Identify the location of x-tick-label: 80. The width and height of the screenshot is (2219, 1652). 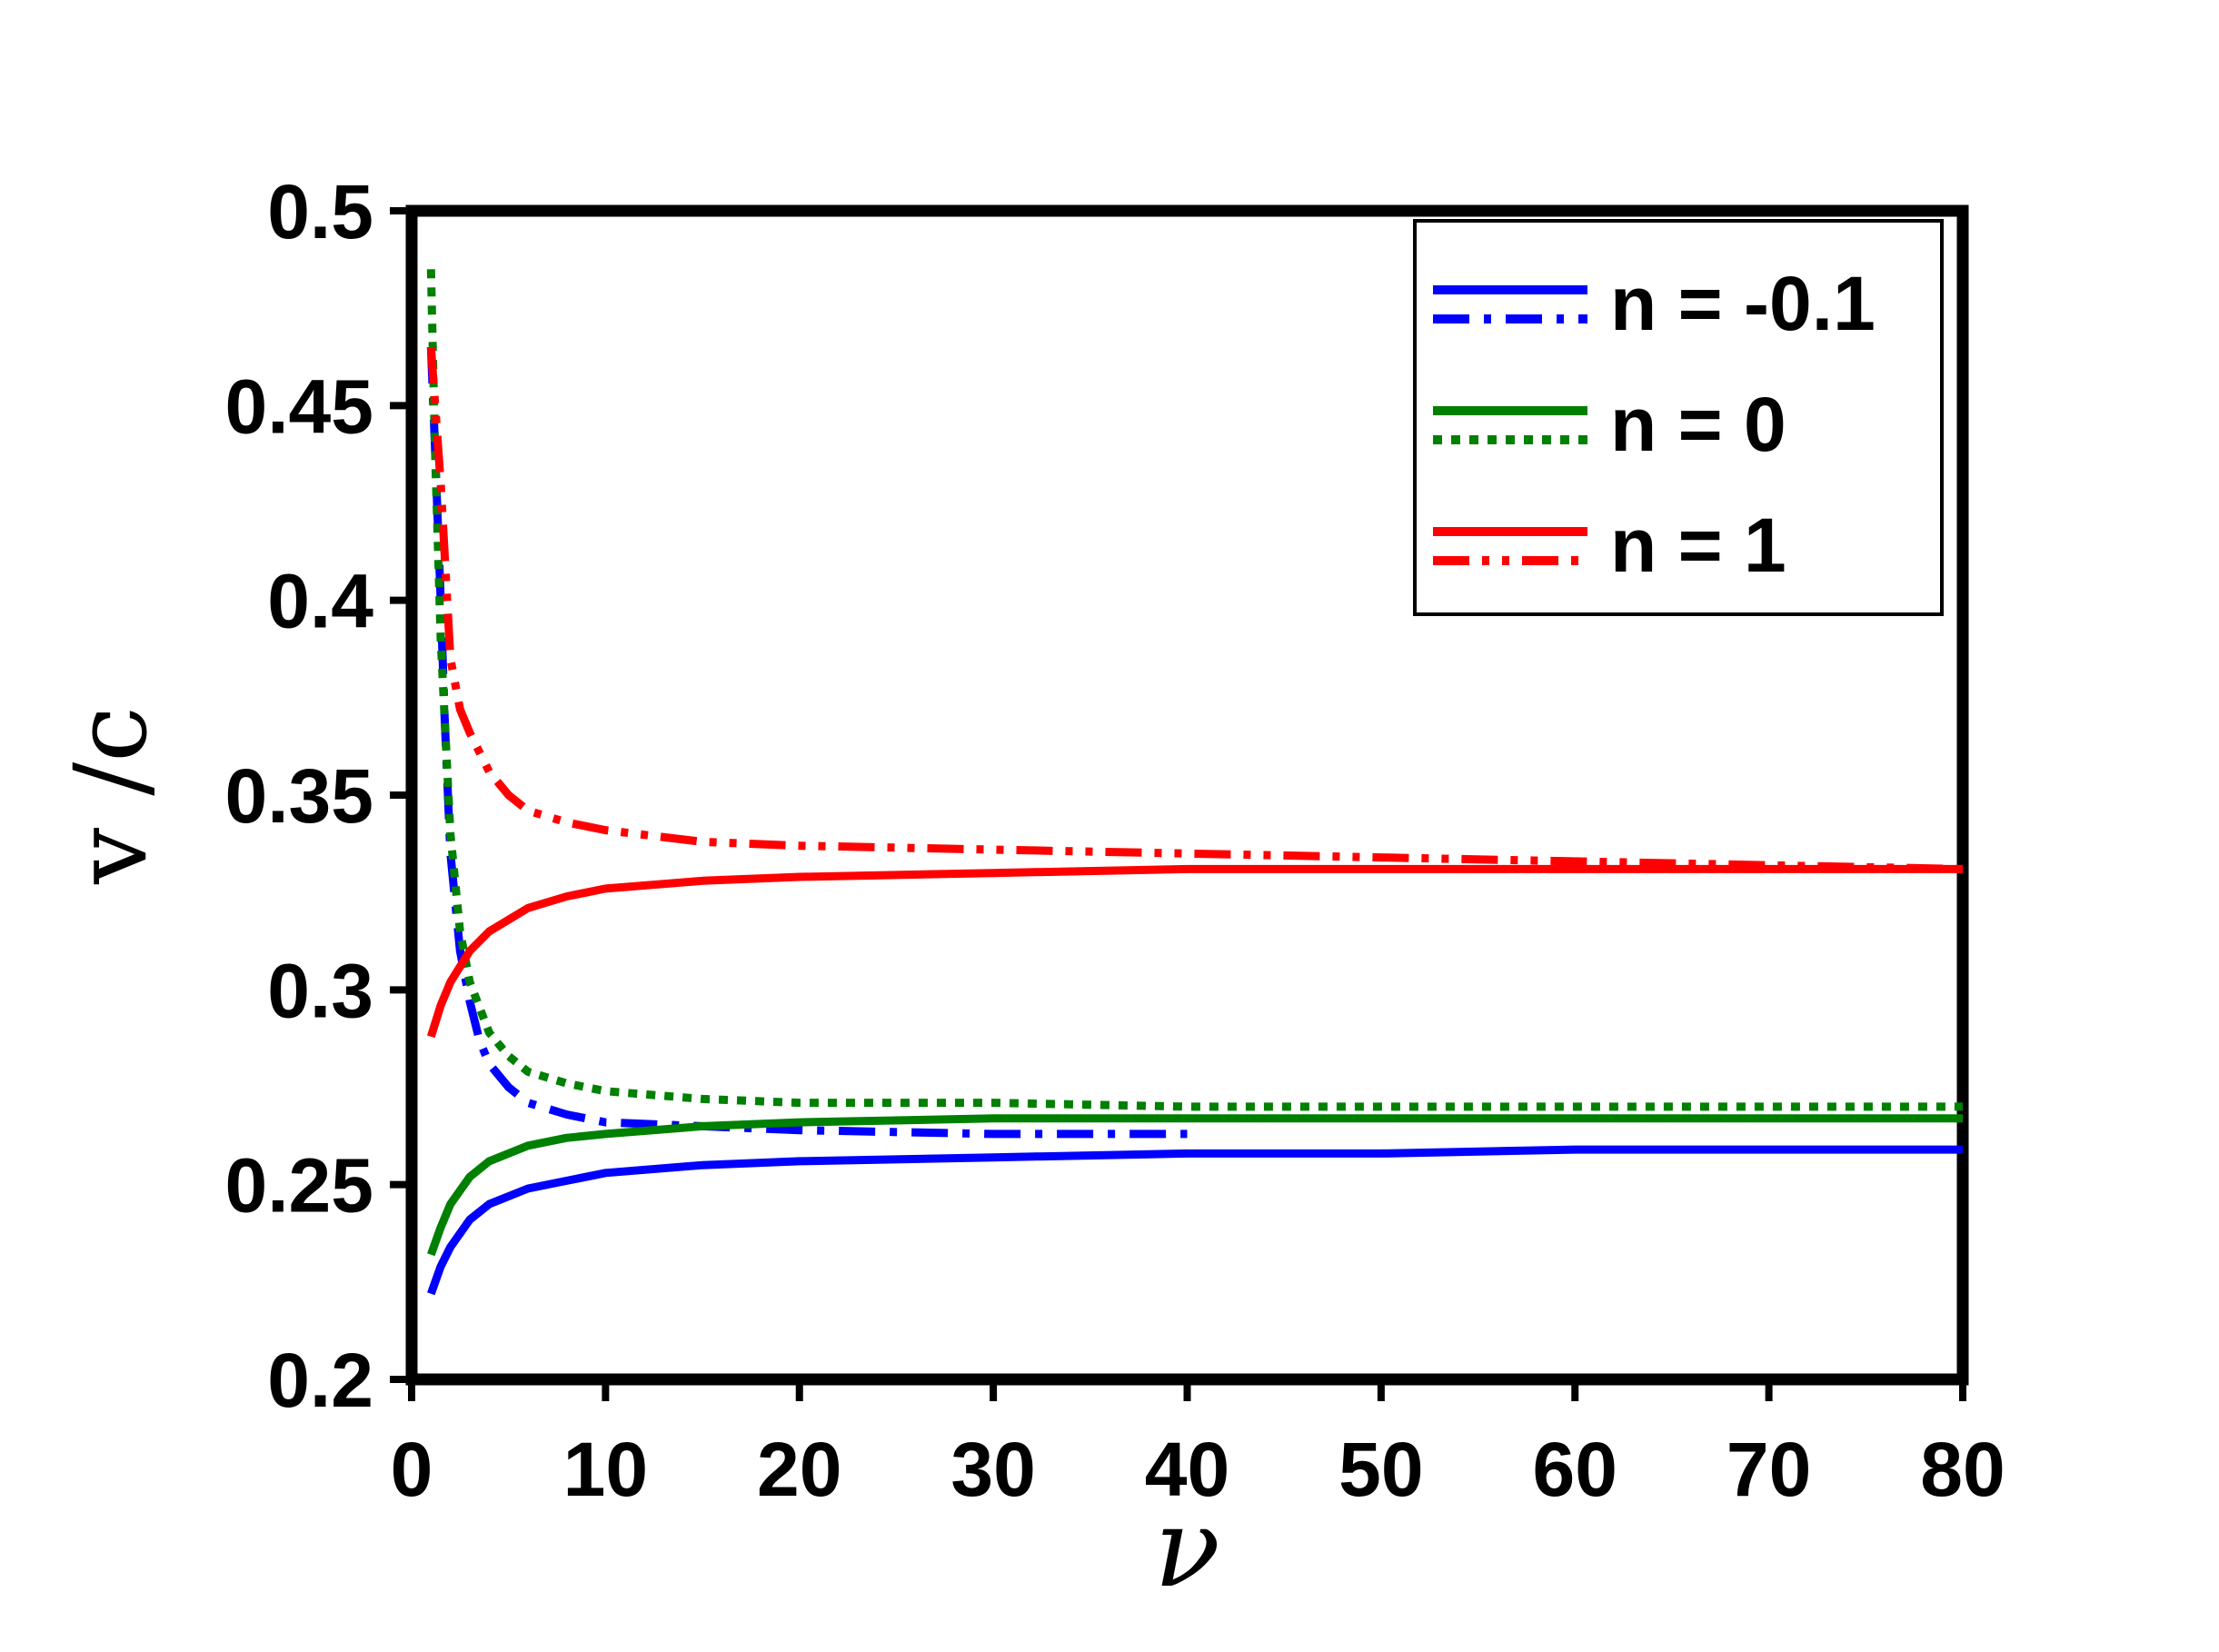
(1963, 1469).